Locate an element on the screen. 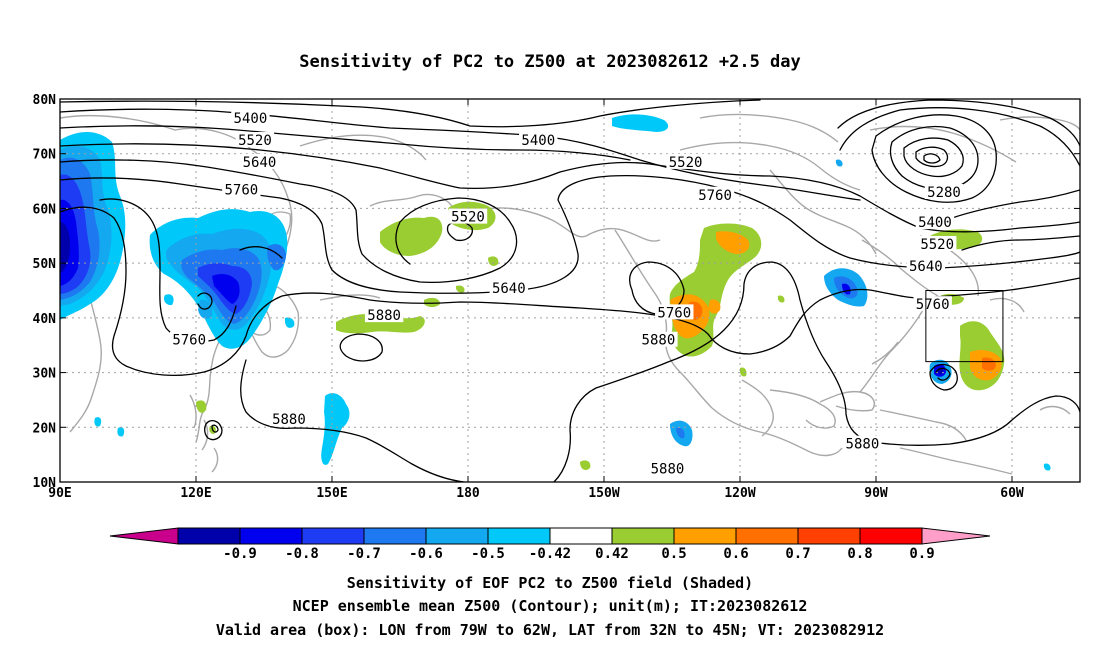  x-tick-label: 120W is located at coordinates (739, 493).